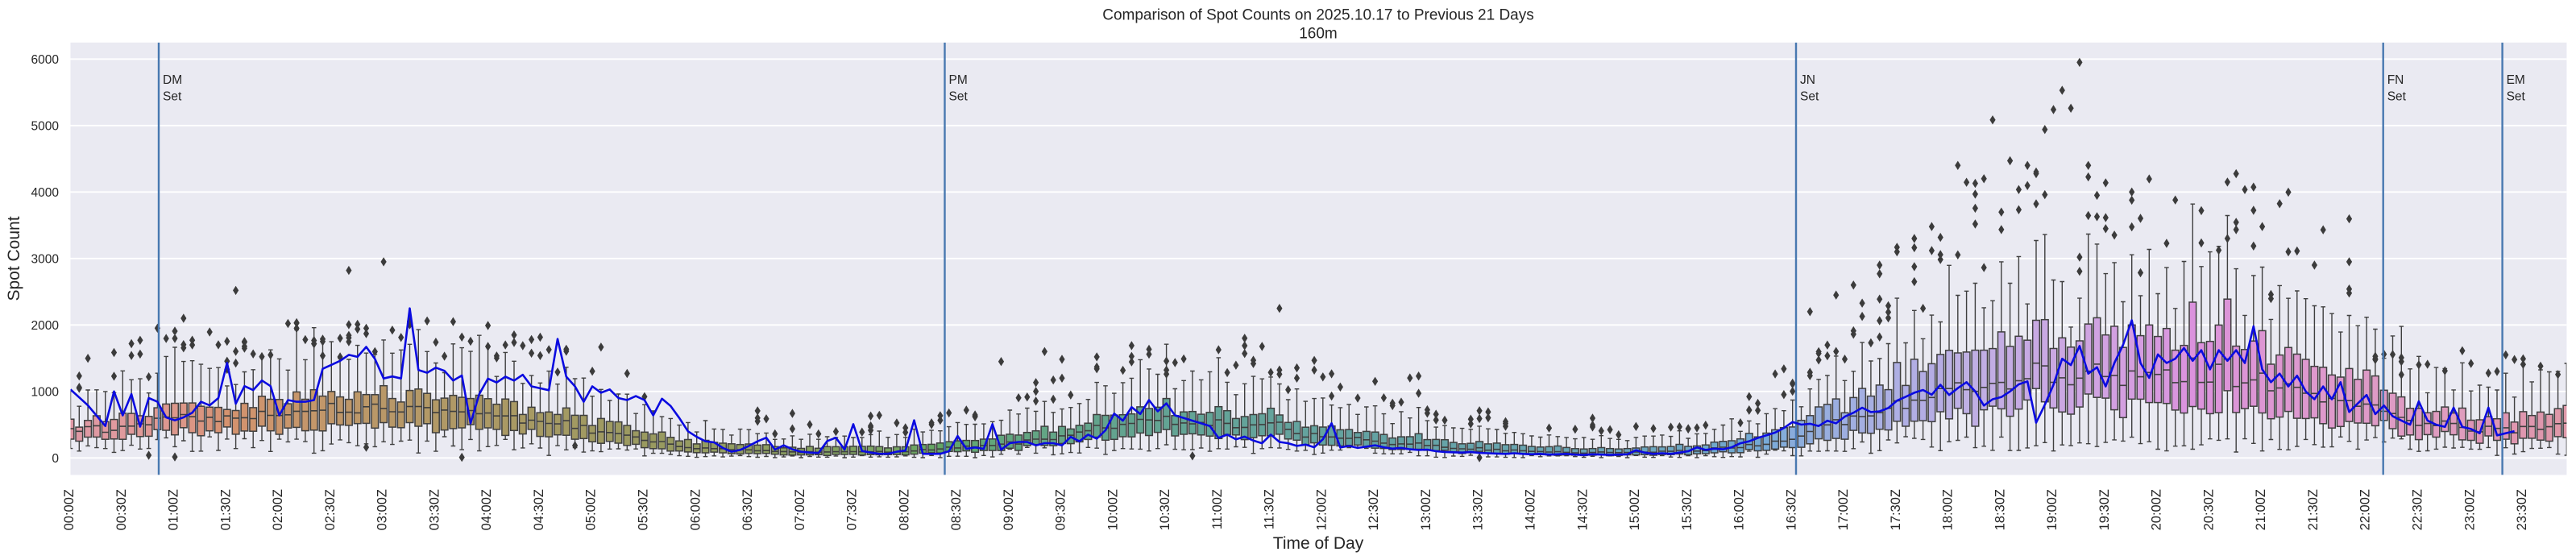 The image size is (2576, 560). I want to click on svg-text: 6000, so click(45, 60).